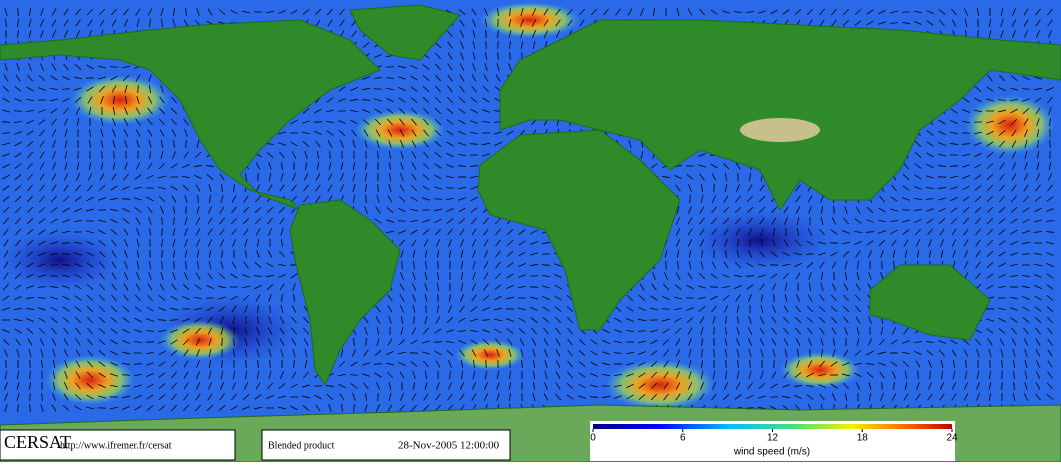 Image resolution: width=1061 pixels, height=467 pixels. Describe the element at coordinates (772, 426) in the screenshot. I see `colorbar` at that location.